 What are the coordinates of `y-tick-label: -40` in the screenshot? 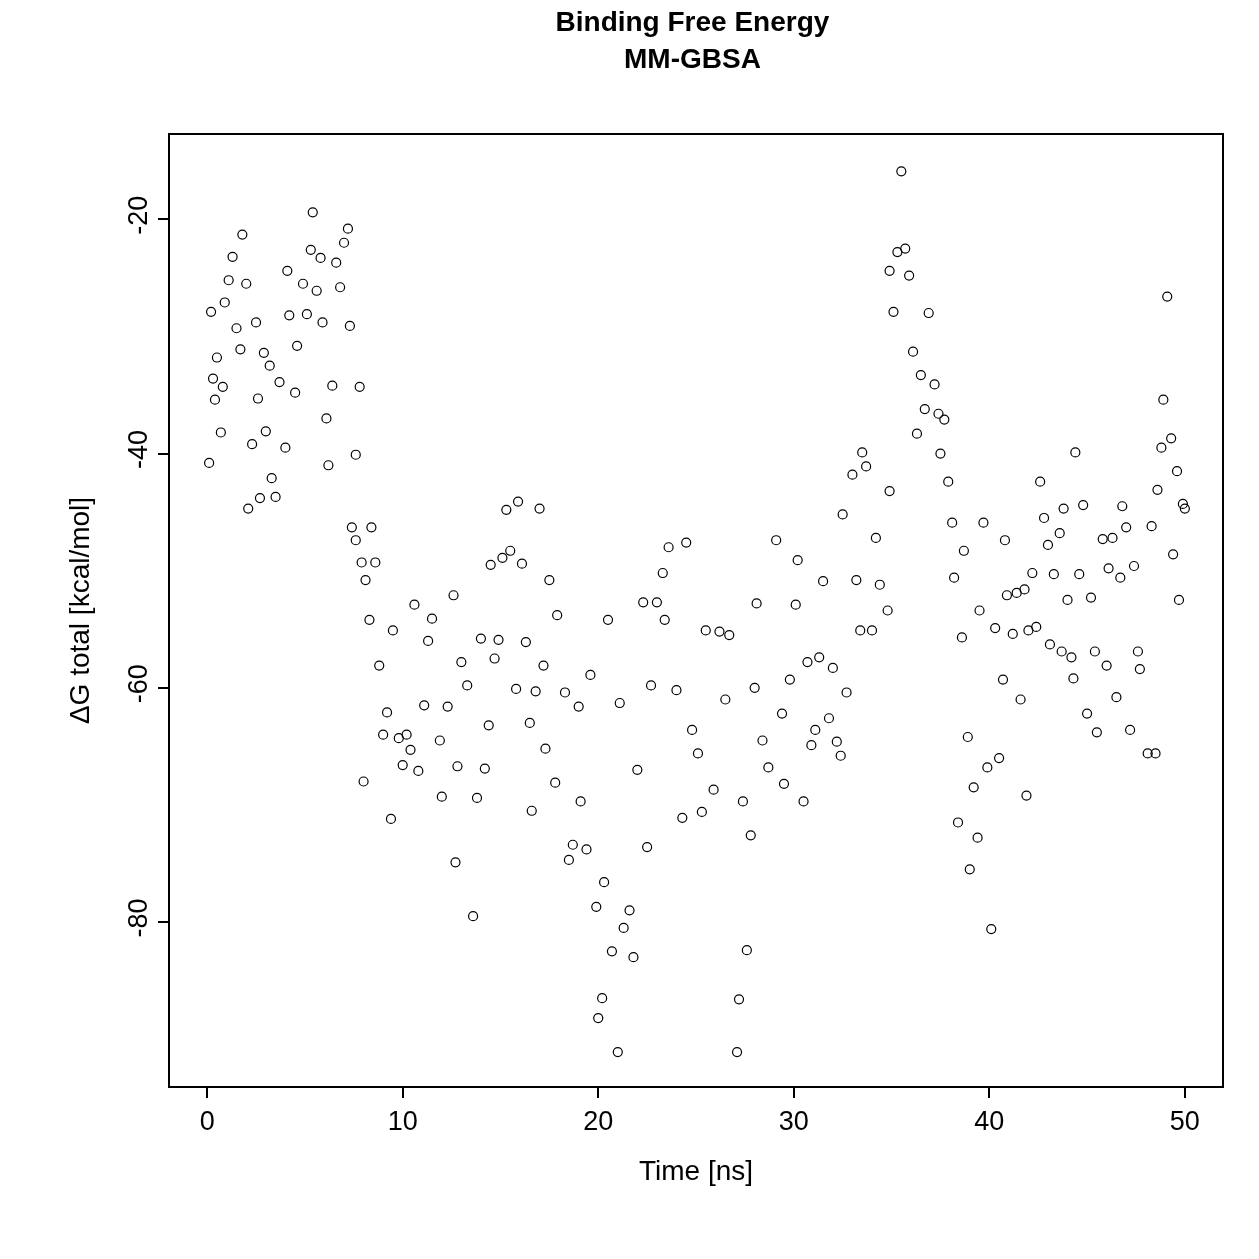 It's located at (138, 449).